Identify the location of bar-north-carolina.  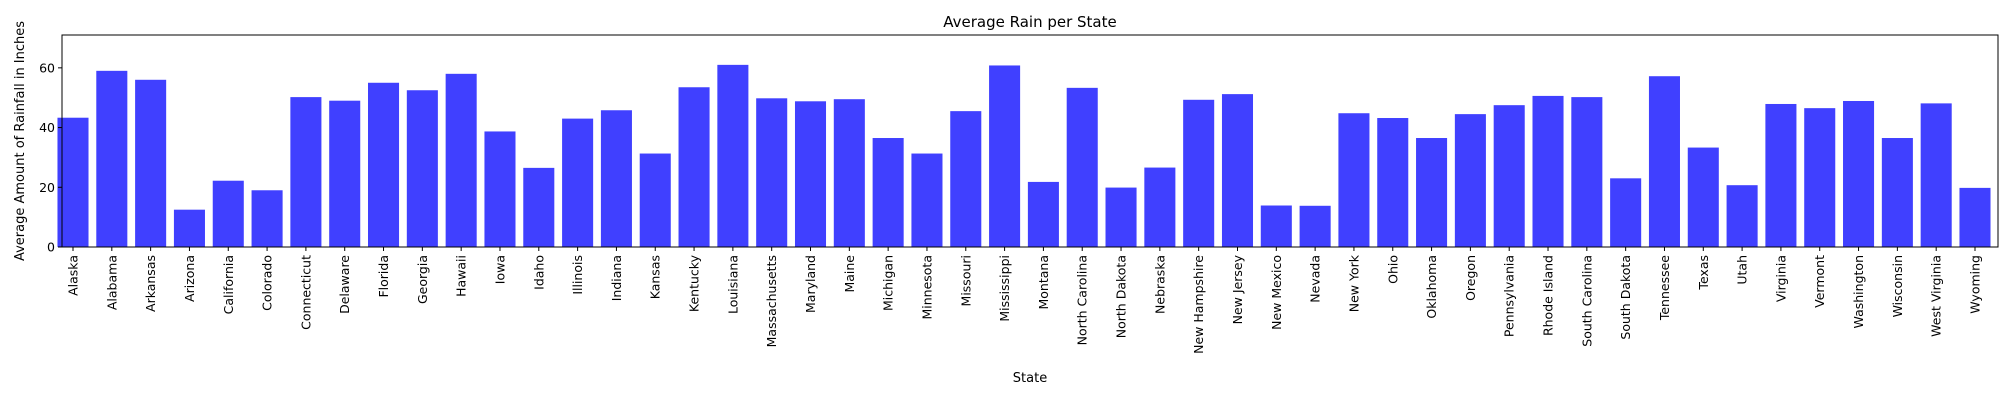
(1082, 167).